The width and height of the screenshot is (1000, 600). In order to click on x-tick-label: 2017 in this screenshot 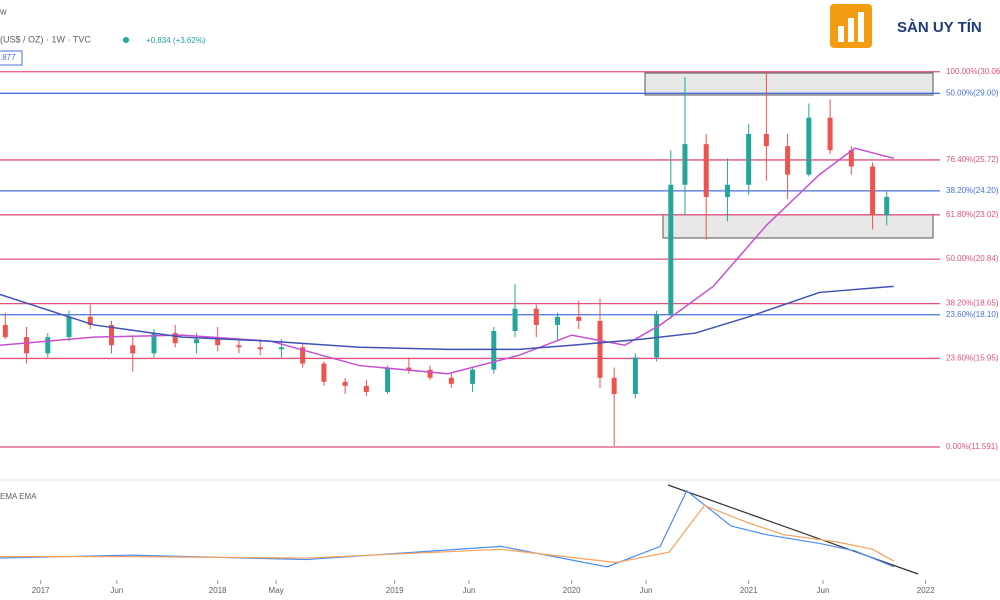, I will do `click(41, 590)`.